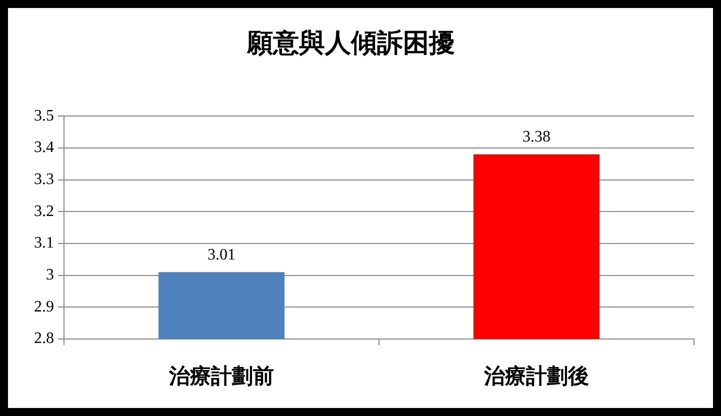 The height and width of the screenshot is (416, 721). I want to click on y-tick-label: 3.3, so click(44, 179).